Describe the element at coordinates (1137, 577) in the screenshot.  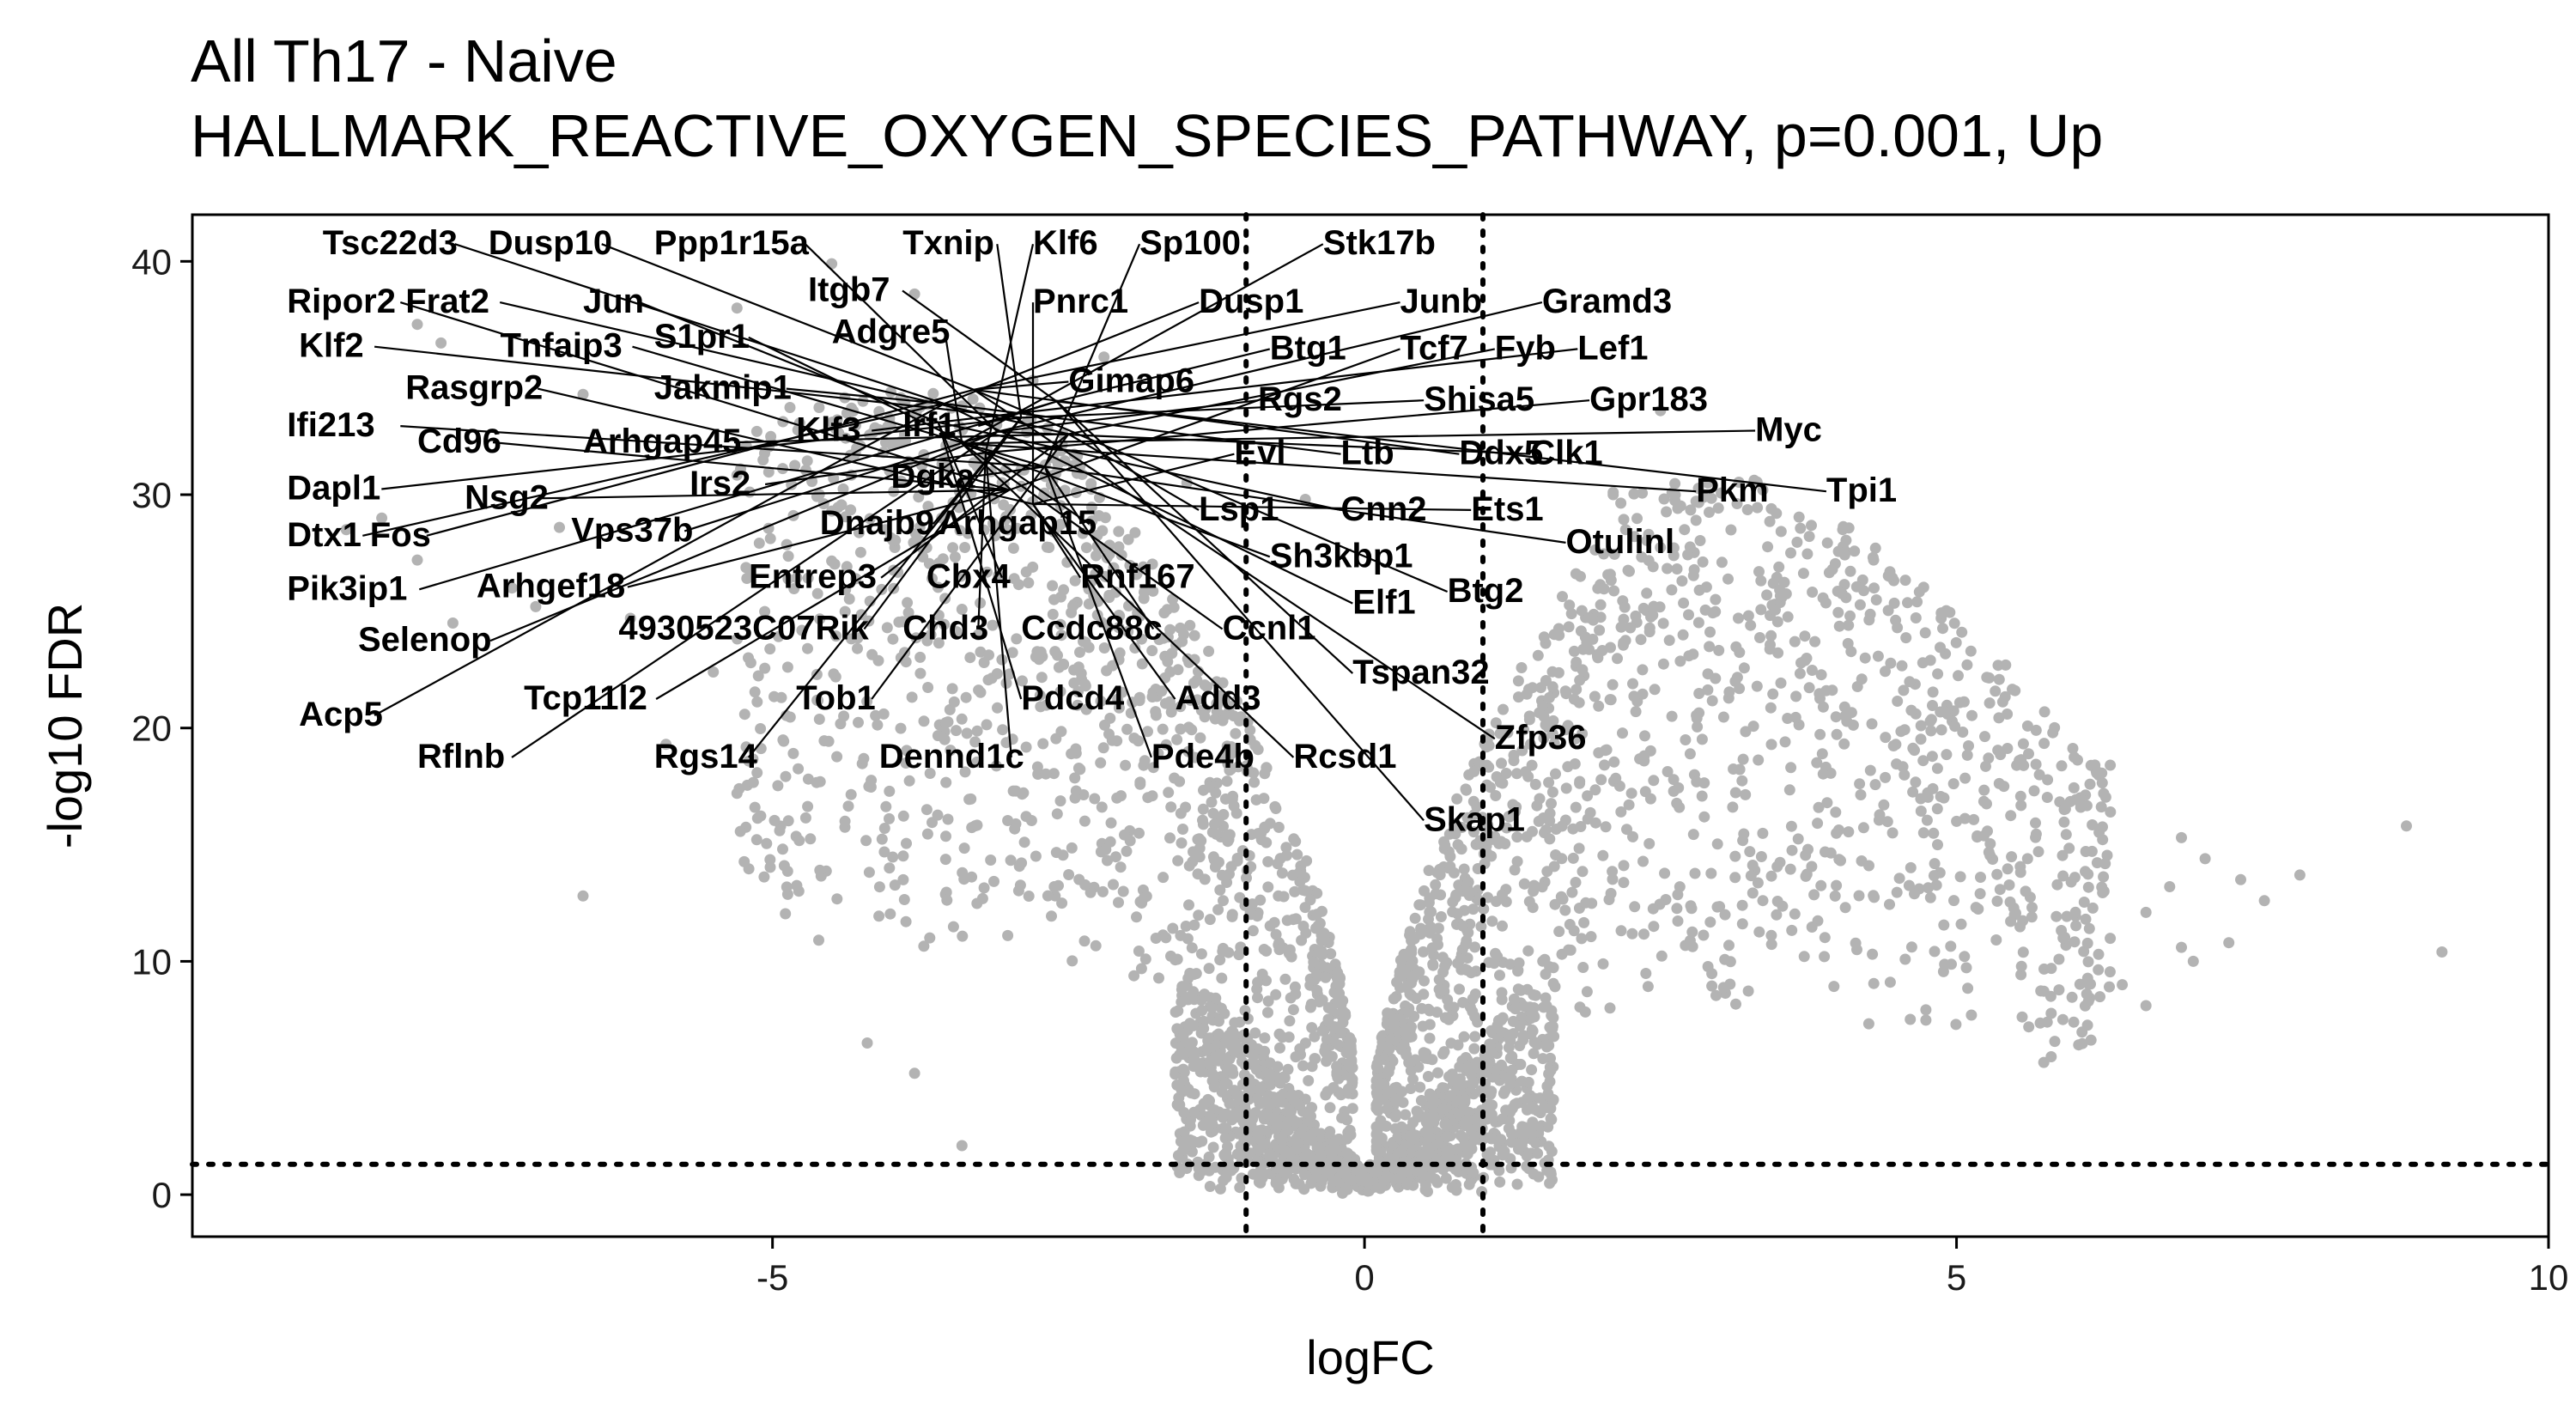
I see `gene-label: Rnf167` at that location.